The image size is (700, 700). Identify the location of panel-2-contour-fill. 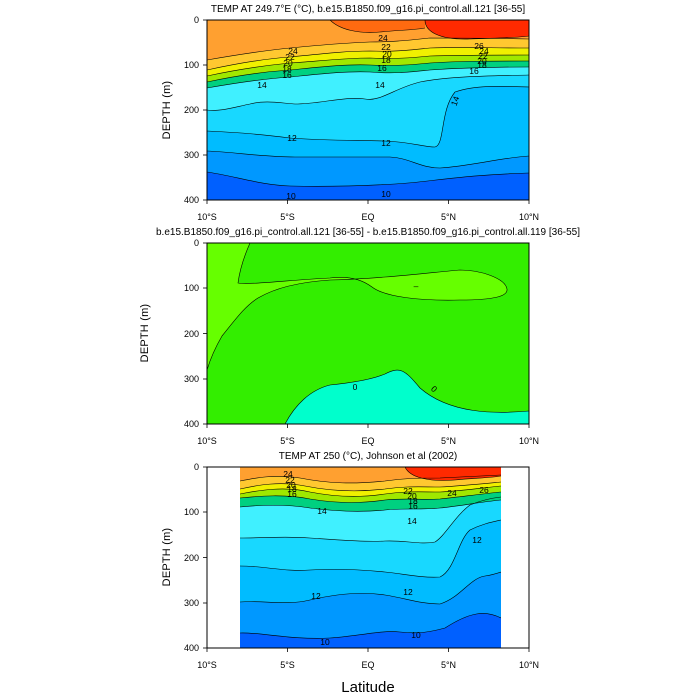
(368, 333).